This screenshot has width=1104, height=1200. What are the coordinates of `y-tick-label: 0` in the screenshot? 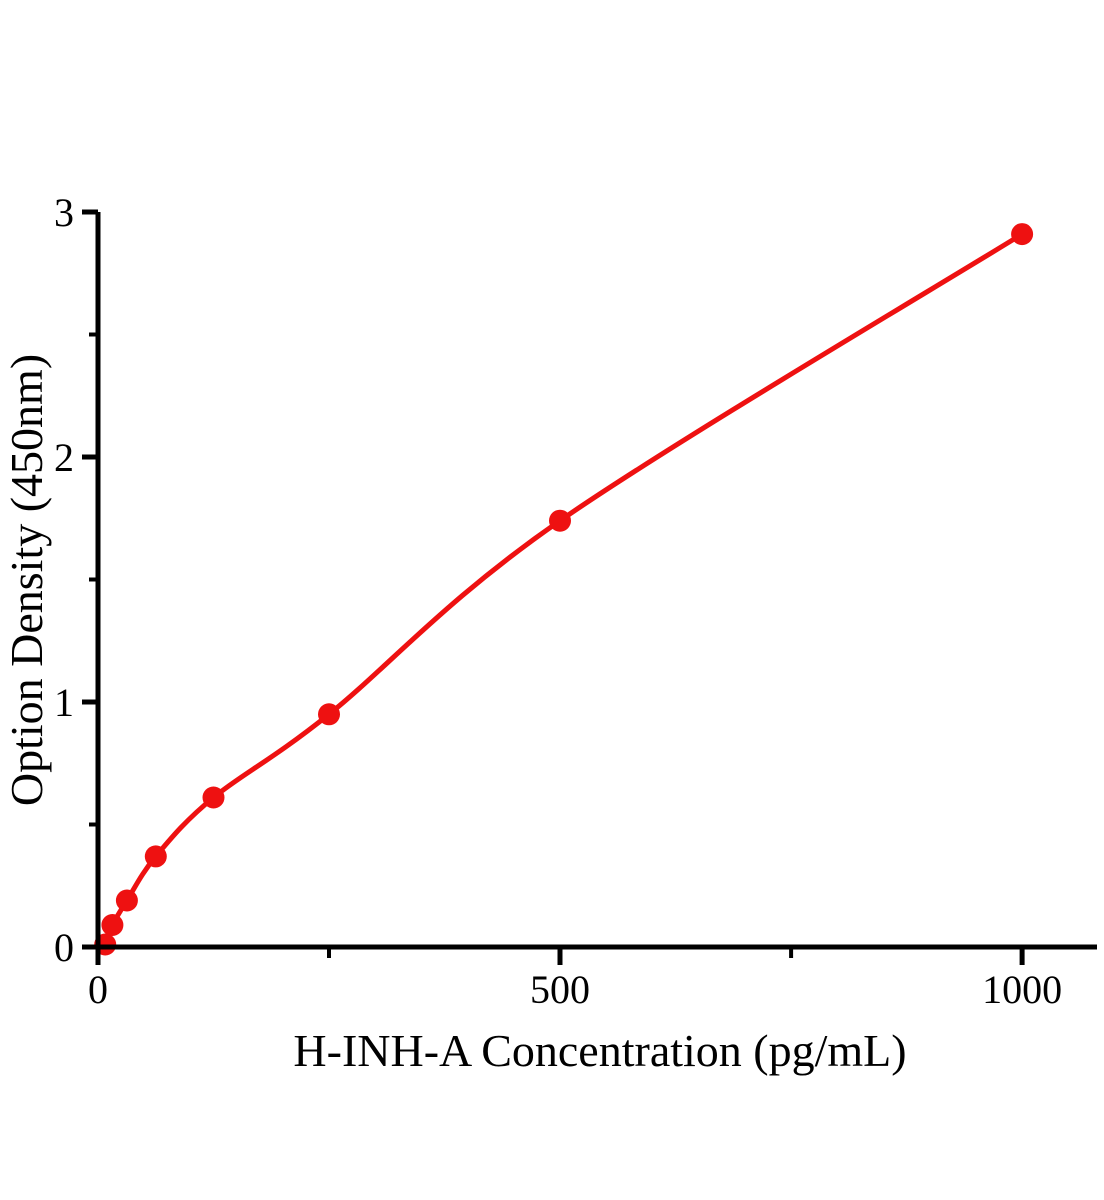 It's located at (64, 947).